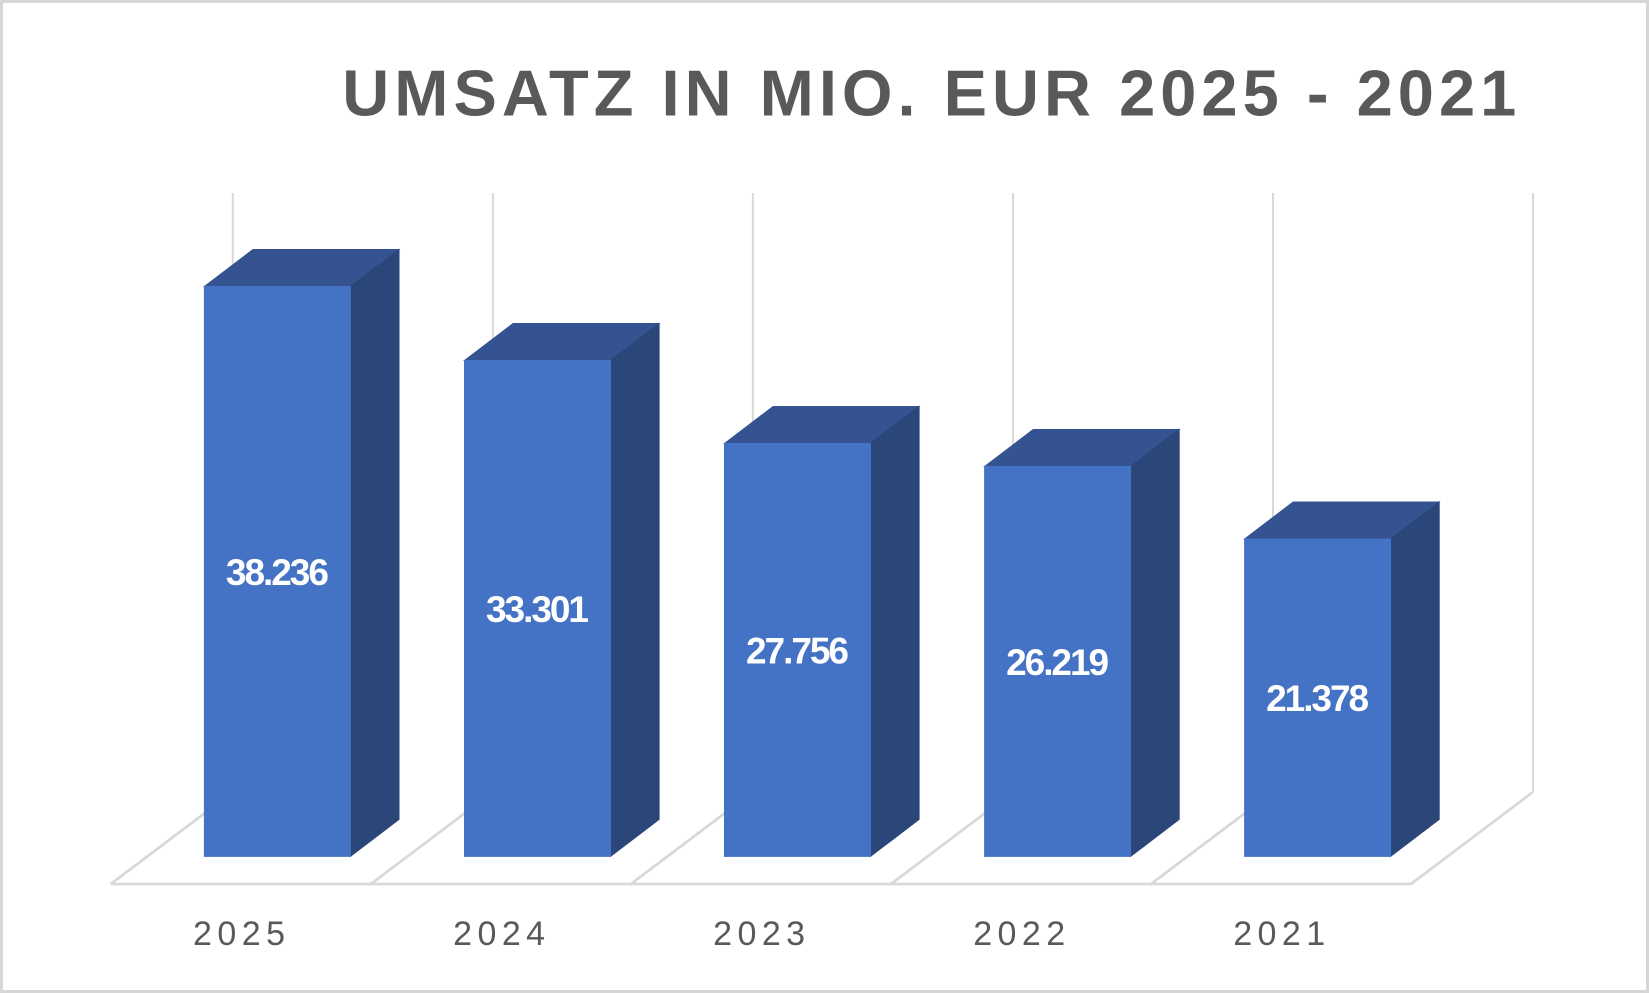 The width and height of the screenshot is (1649, 993). What do you see at coordinates (1057, 662) in the screenshot?
I see `svg-text: 26.219` at bounding box center [1057, 662].